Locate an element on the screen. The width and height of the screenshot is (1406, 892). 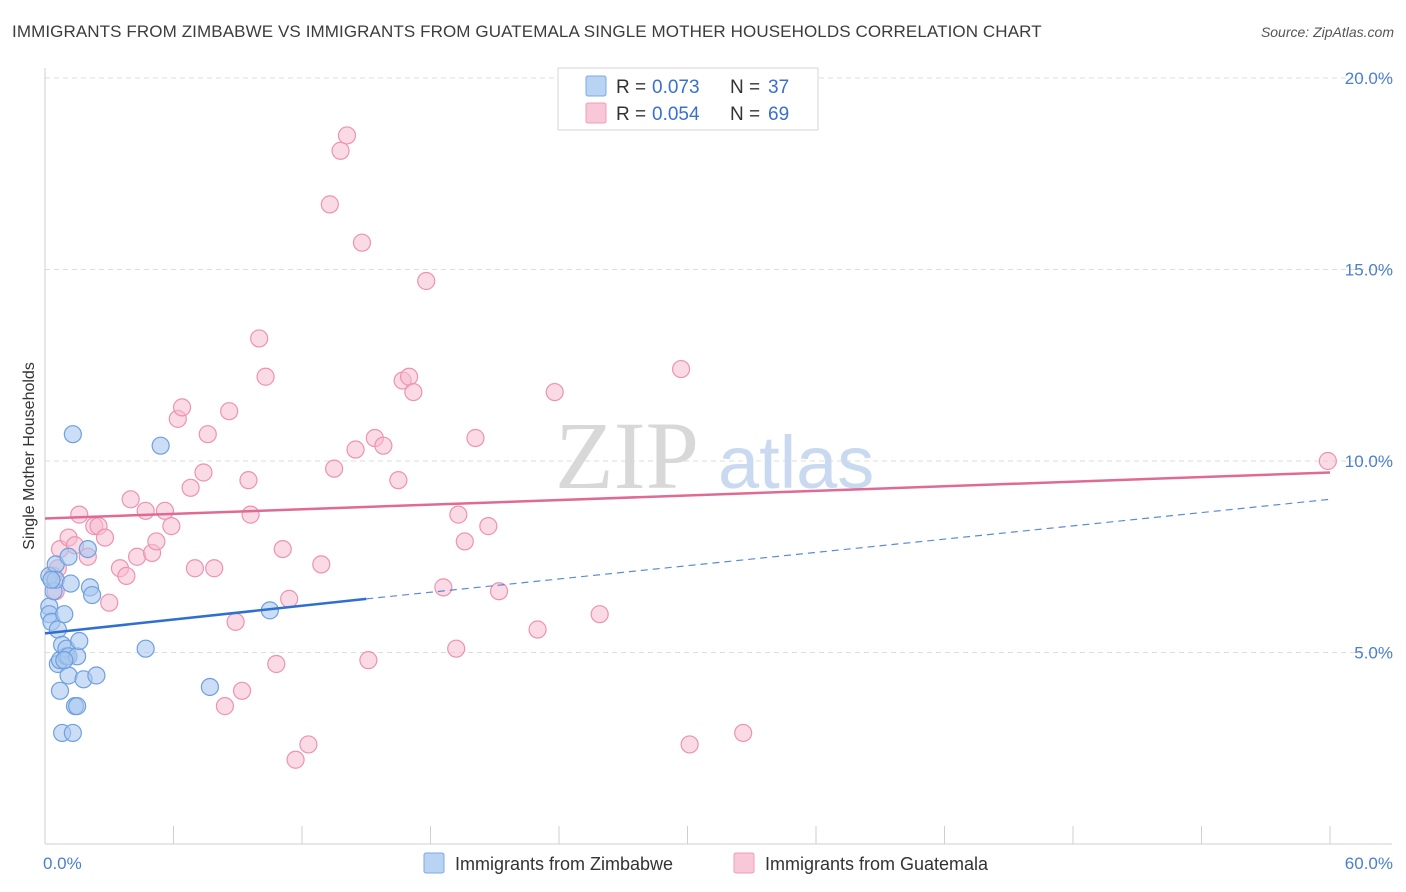
y-tick-label-3: 20.0% is located at coordinates (1369, 78).